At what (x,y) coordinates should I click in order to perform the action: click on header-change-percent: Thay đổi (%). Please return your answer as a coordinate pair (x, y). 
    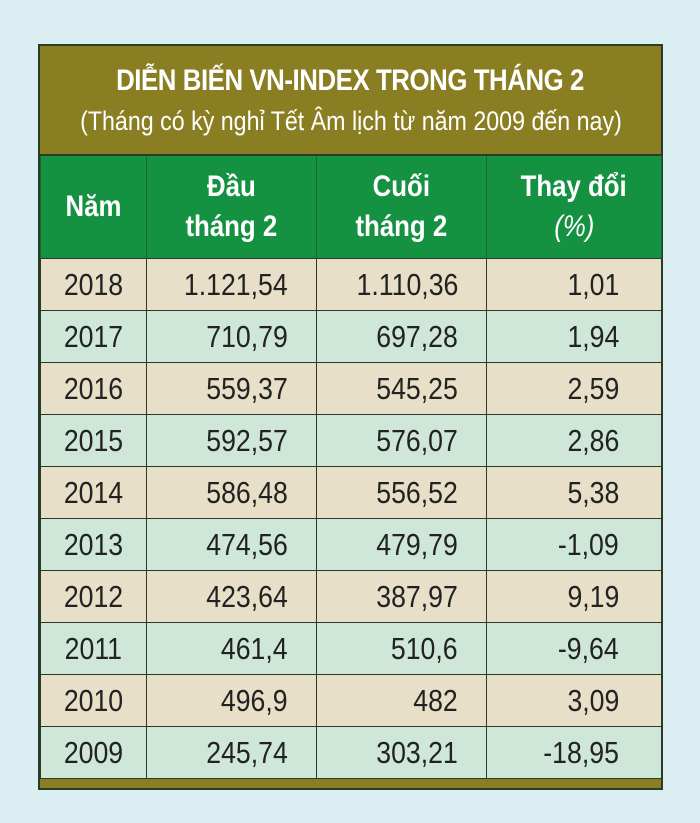
    Looking at the image, I should click on (574, 206).